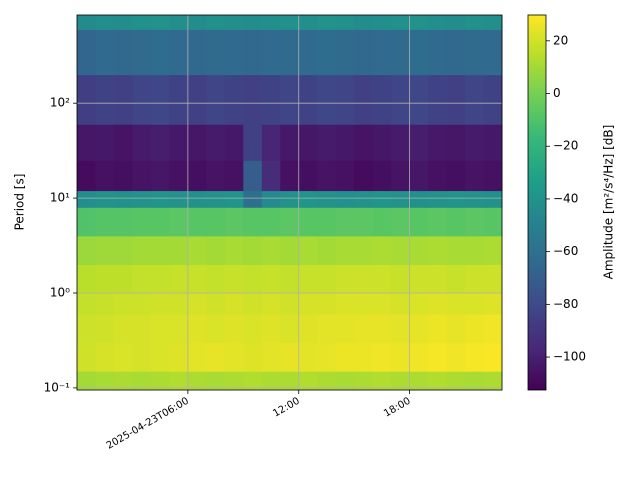 This screenshot has width=640, height=480. Describe the element at coordinates (560, 40) in the screenshot. I see `colorbar-tick-label: 20` at that location.